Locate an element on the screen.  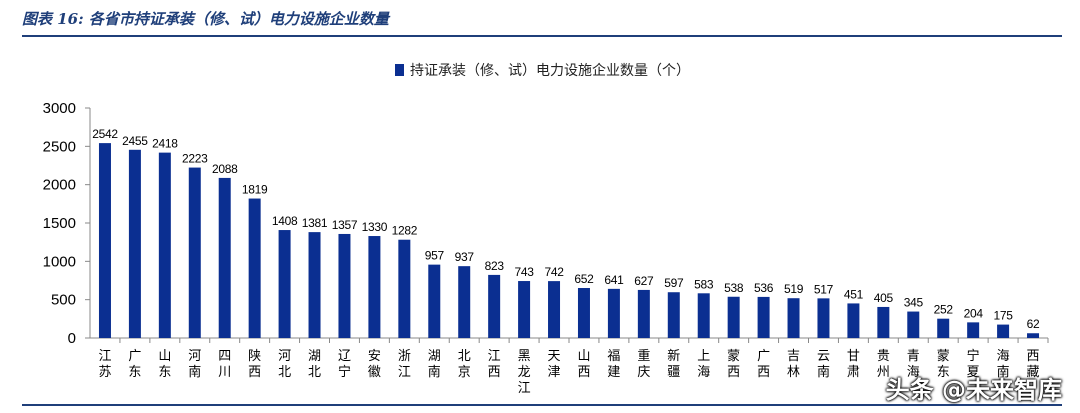
x-tick-label: 天津 is located at coordinates (554, 364).